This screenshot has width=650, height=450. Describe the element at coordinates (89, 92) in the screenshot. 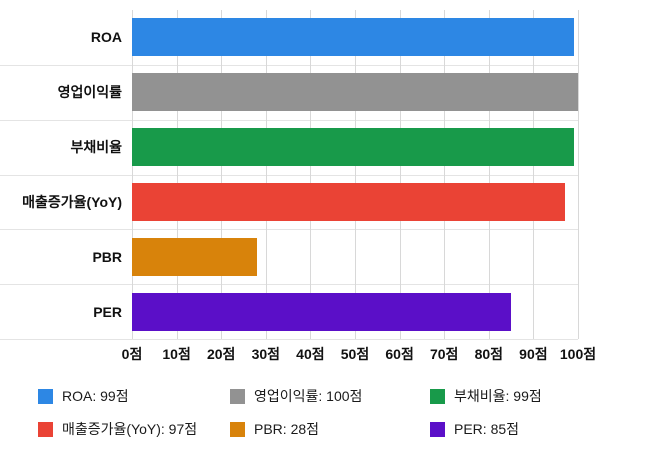

I see `y-axis-label: 영업이익률` at that location.